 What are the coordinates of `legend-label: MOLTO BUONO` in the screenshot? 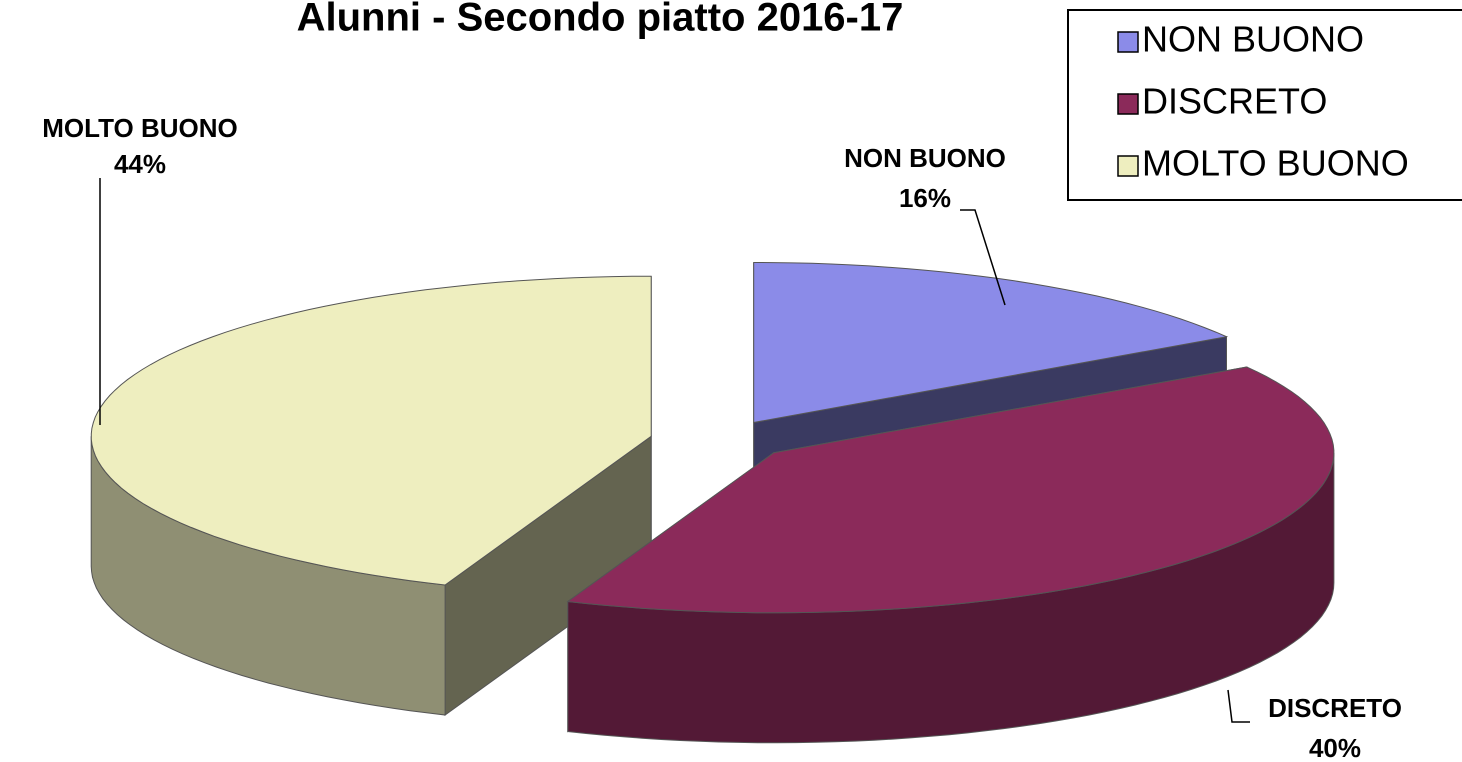 It's located at (1275, 163).